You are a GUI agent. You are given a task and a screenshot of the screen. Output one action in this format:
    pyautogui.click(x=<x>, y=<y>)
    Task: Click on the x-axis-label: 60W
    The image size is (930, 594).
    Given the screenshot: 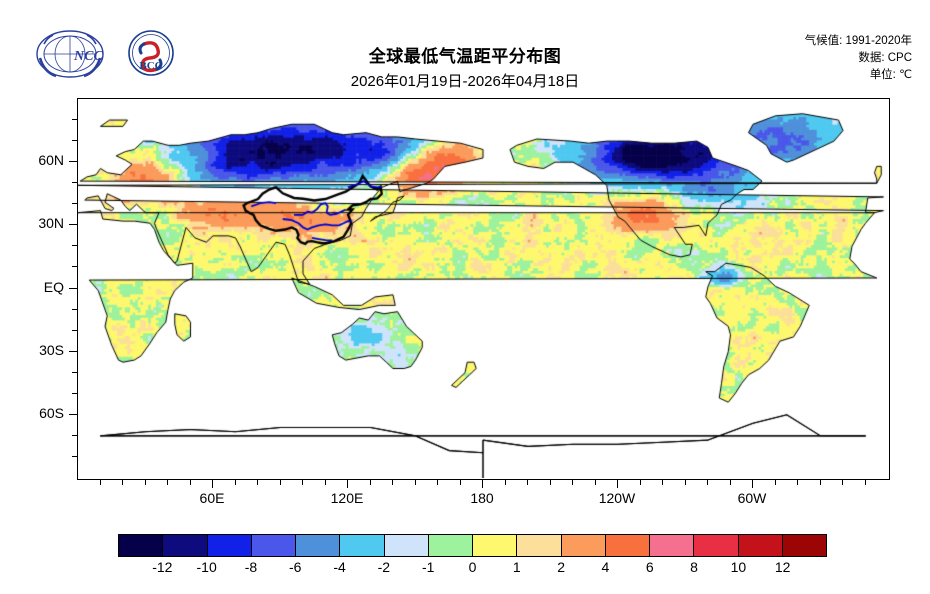 What is the action you would take?
    pyautogui.click(x=752, y=498)
    